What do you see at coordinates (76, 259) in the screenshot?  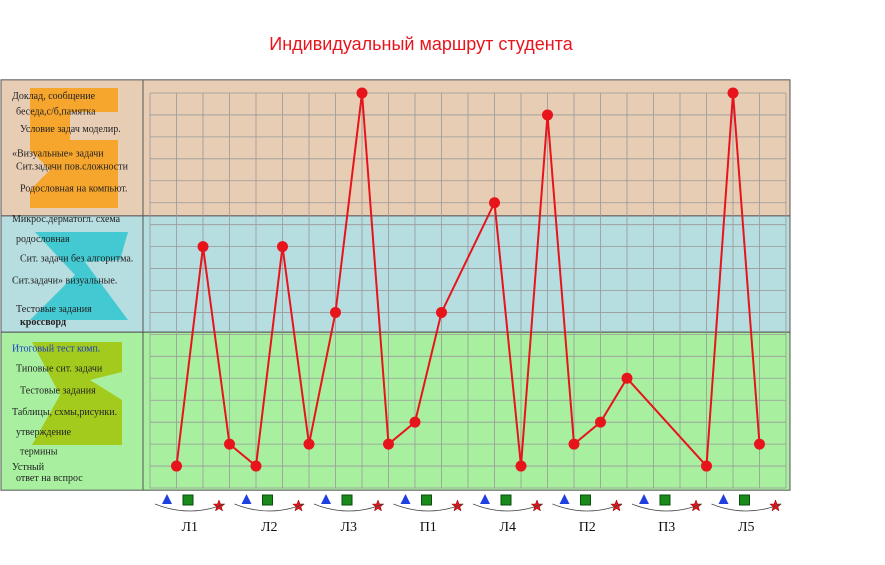 I see `row-label: Сит. задачи без алгоритма.` at bounding box center [76, 259].